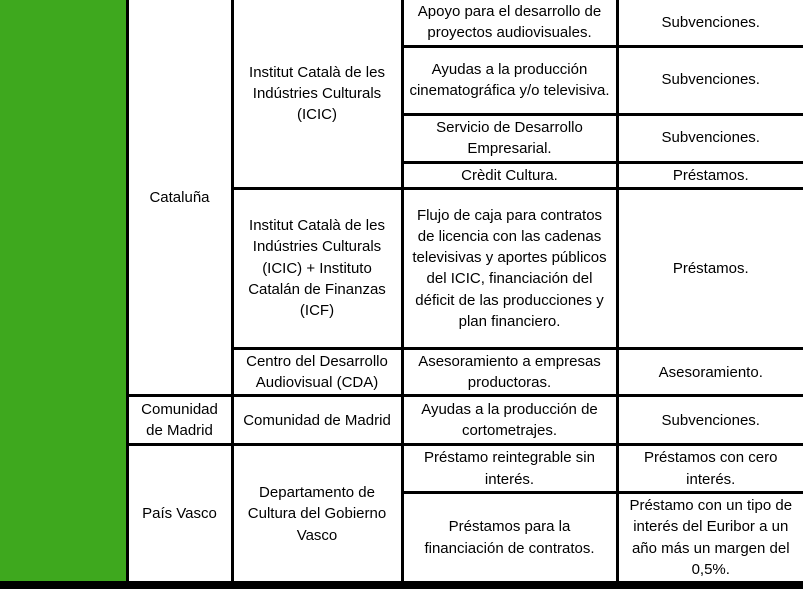 This screenshot has height=589, width=803. I want to click on table-row: Crèdit Cultura. Préstamos., so click(401, 175).